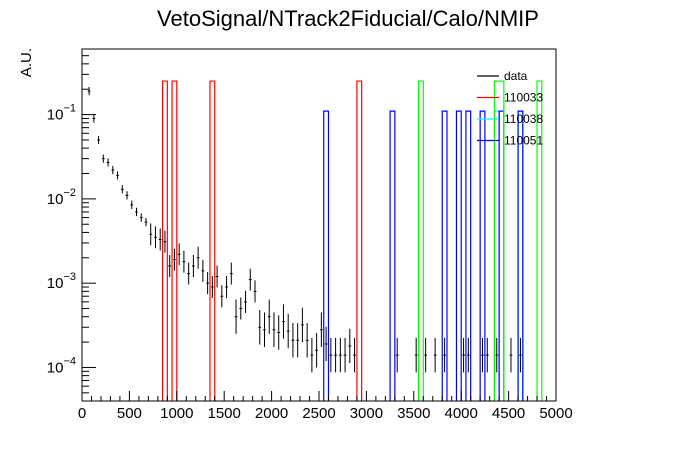  Describe the element at coordinates (61, 113) in the screenshot. I see `y-tick-label: 10⁻¹` at that location.